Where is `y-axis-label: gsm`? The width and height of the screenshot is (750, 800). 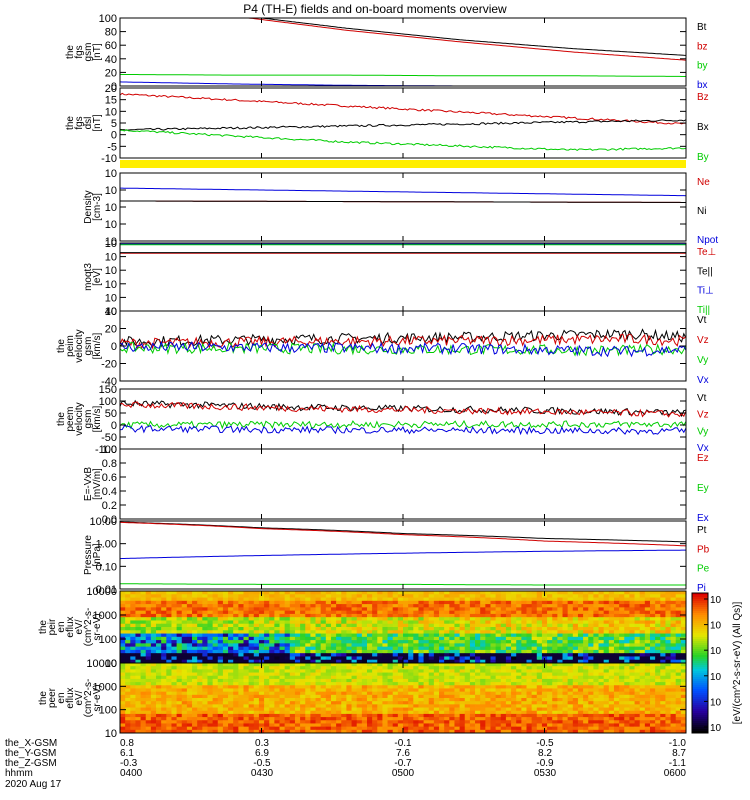 y-axis-label: gsm is located at coordinates (88, 346).